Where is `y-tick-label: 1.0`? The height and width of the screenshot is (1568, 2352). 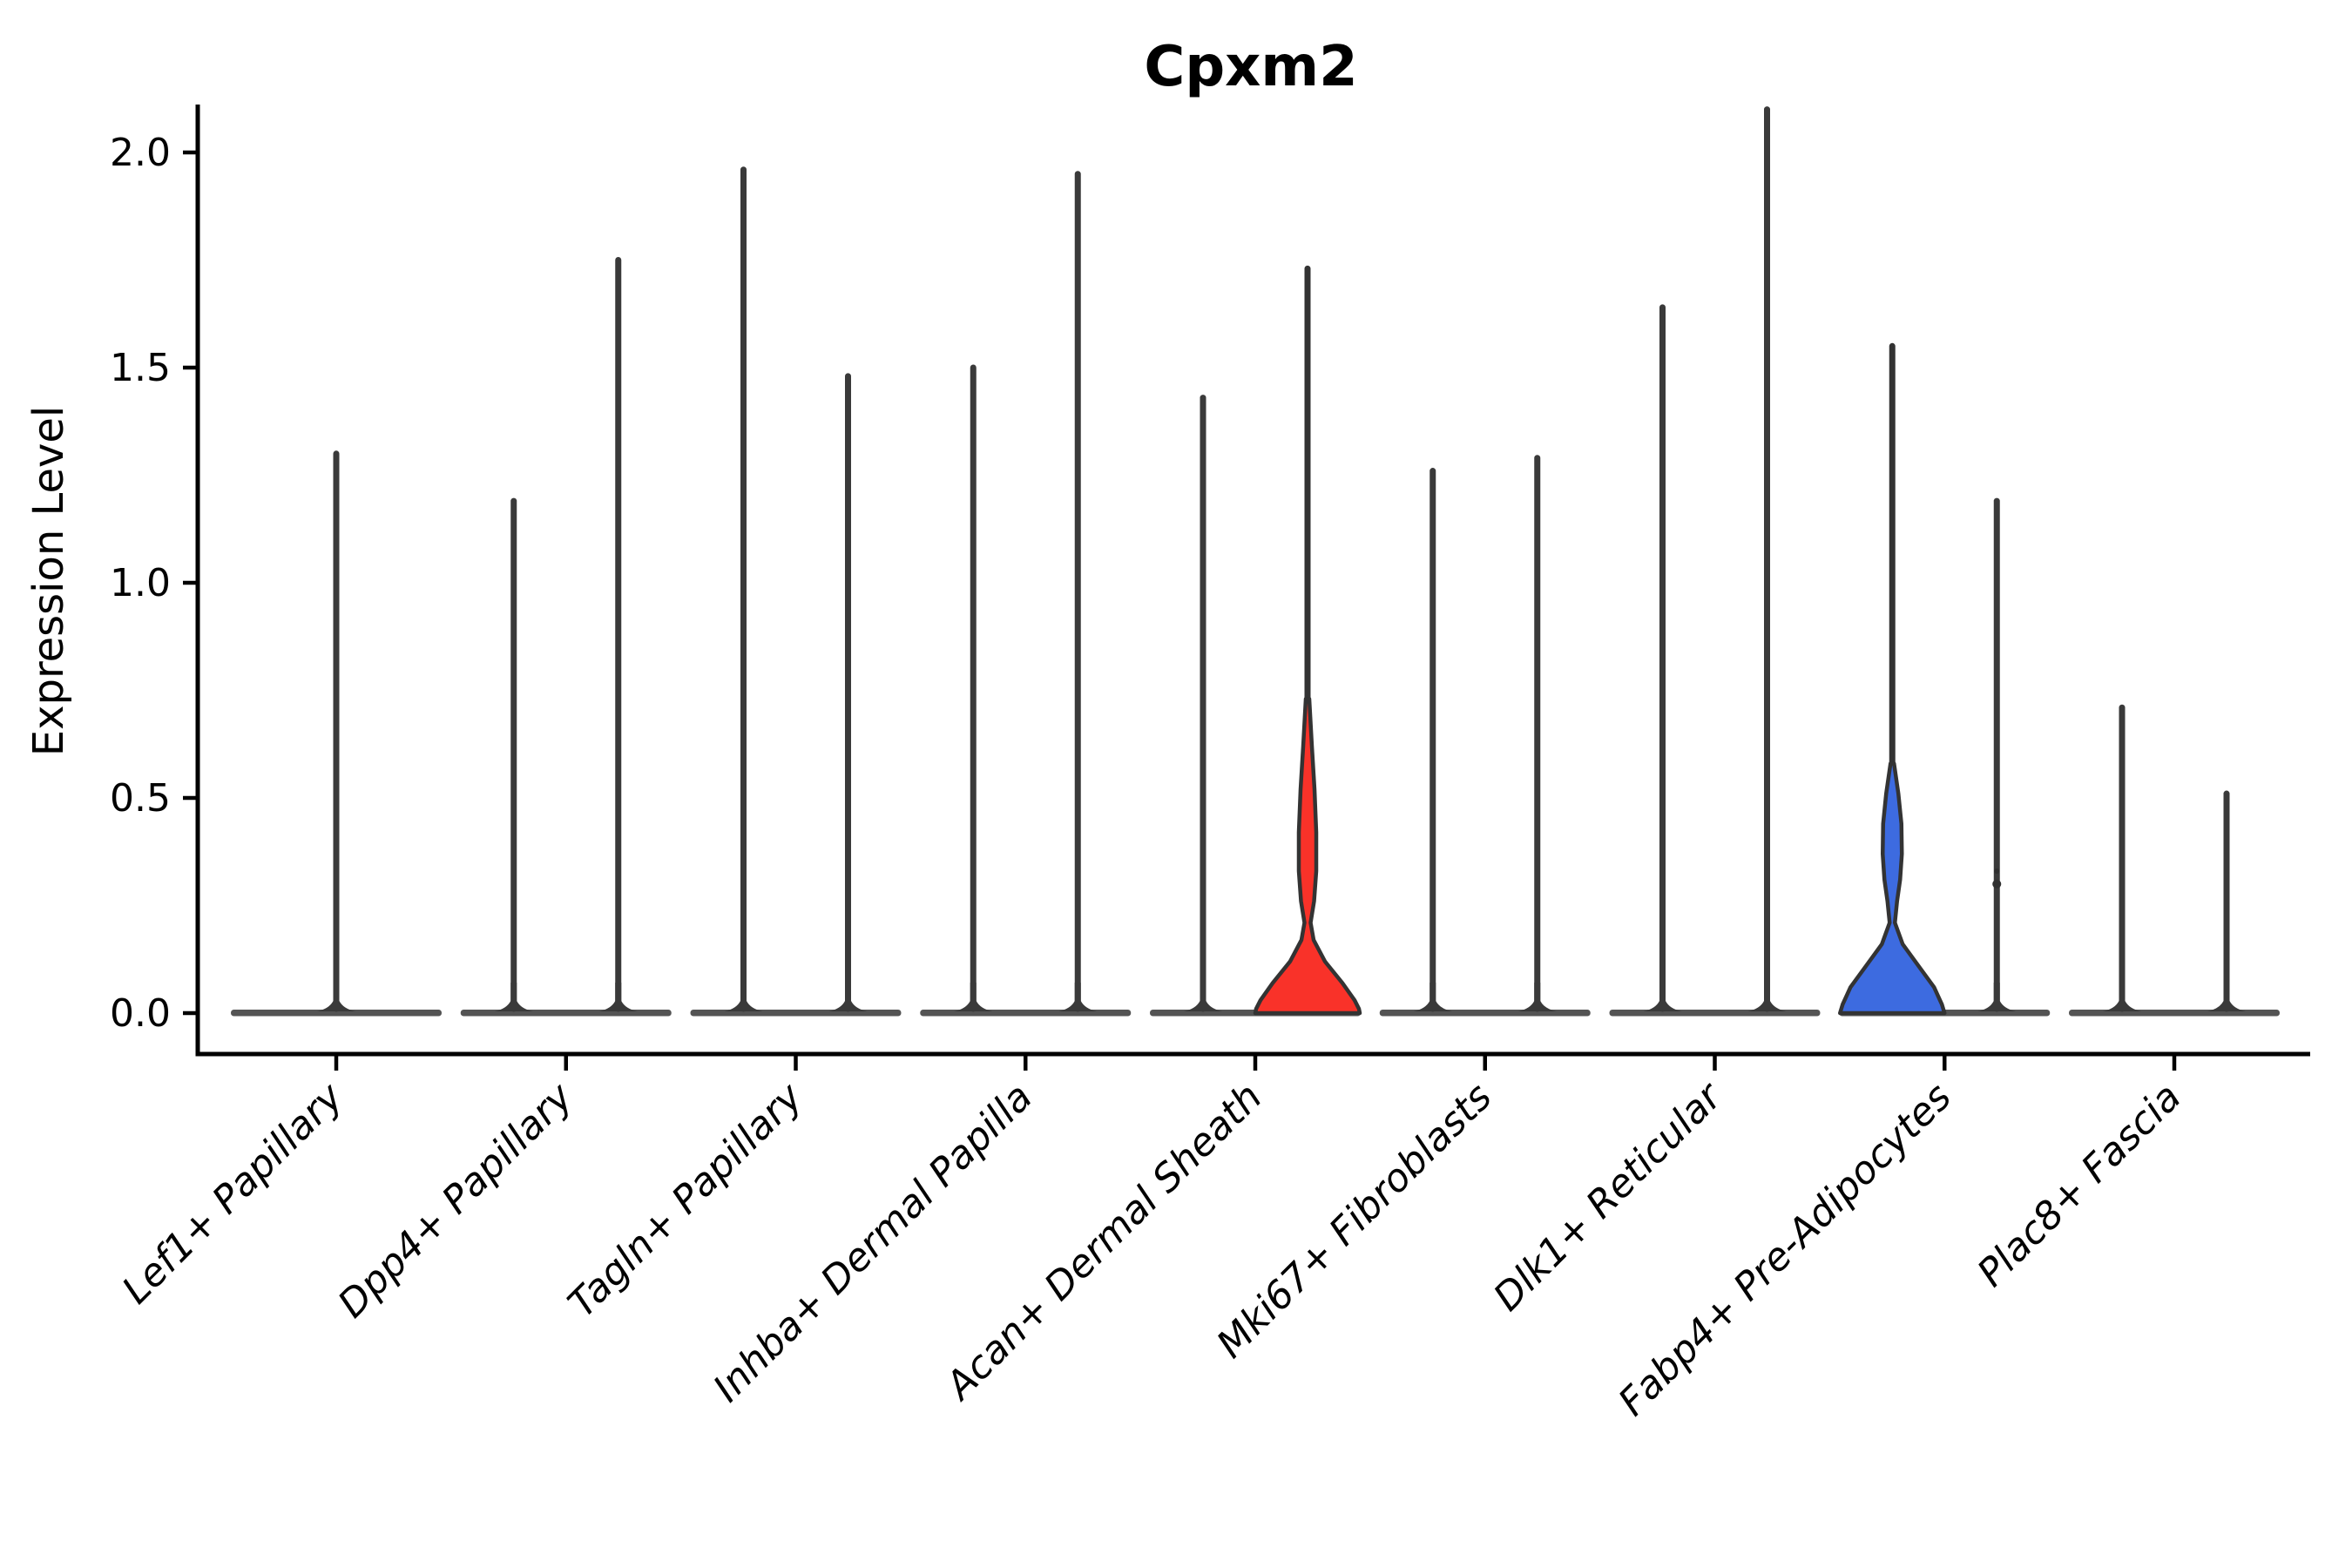
y-tick-label: 1.0 is located at coordinates (140, 583).